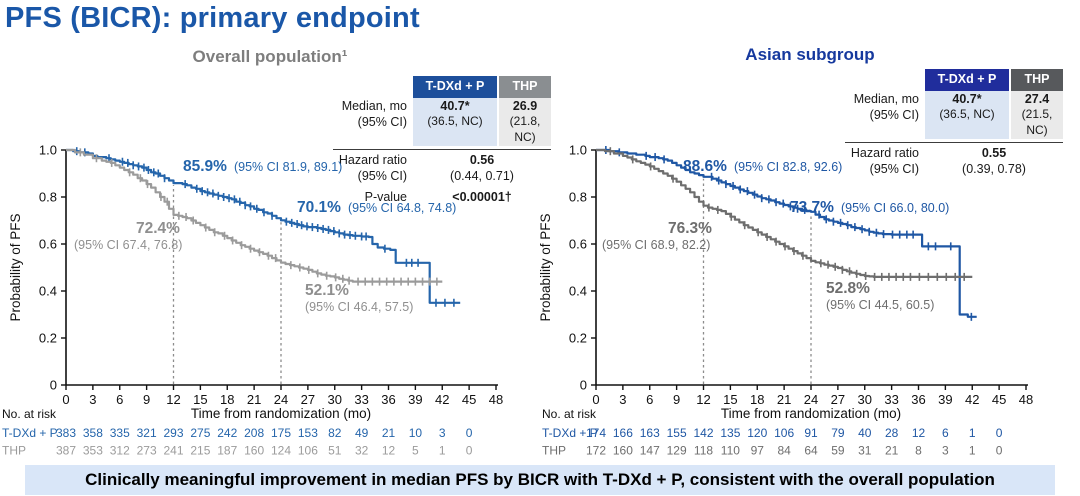 This screenshot has width=1080, height=496. I want to click on stats-corner, so click(885, 80).